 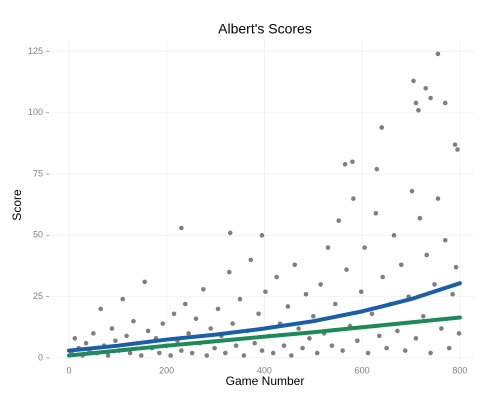 I want to click on y-tick-label: 75, so click(x=38, y=173).